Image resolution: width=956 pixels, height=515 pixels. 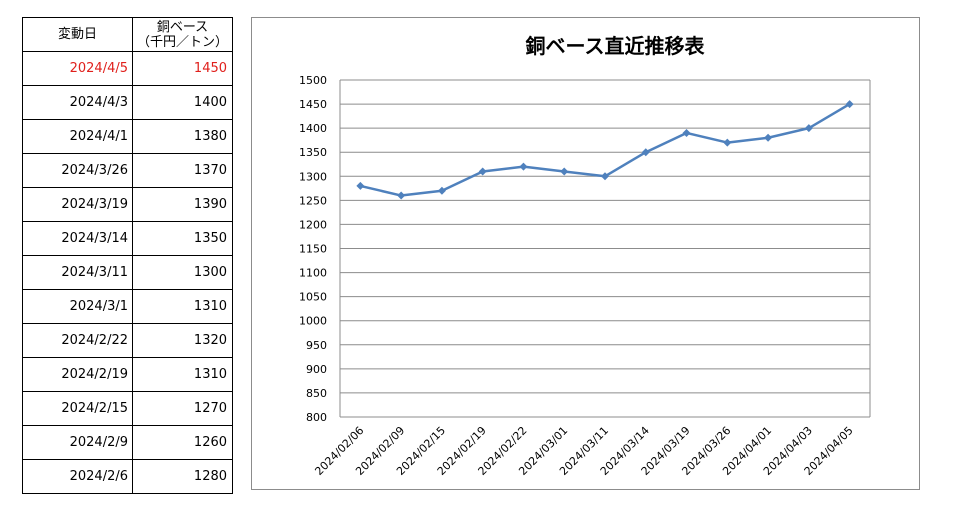 I want to click on table-row: 2024/2/15 1270, so click(x=128, y=408).